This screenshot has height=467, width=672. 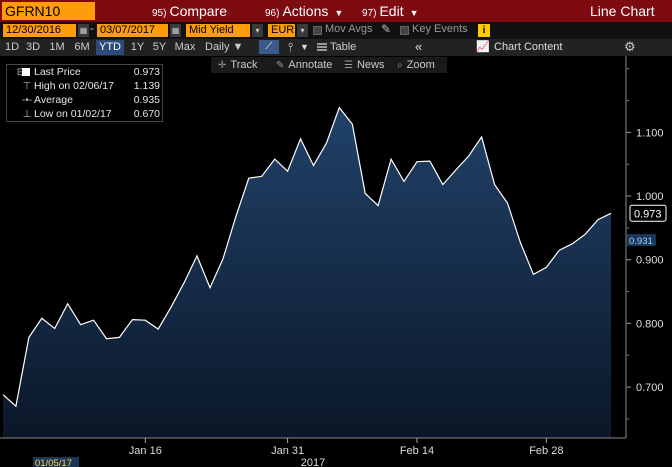 I want to click on chart-content-button: Chart Content, so click(x=528, y=47).